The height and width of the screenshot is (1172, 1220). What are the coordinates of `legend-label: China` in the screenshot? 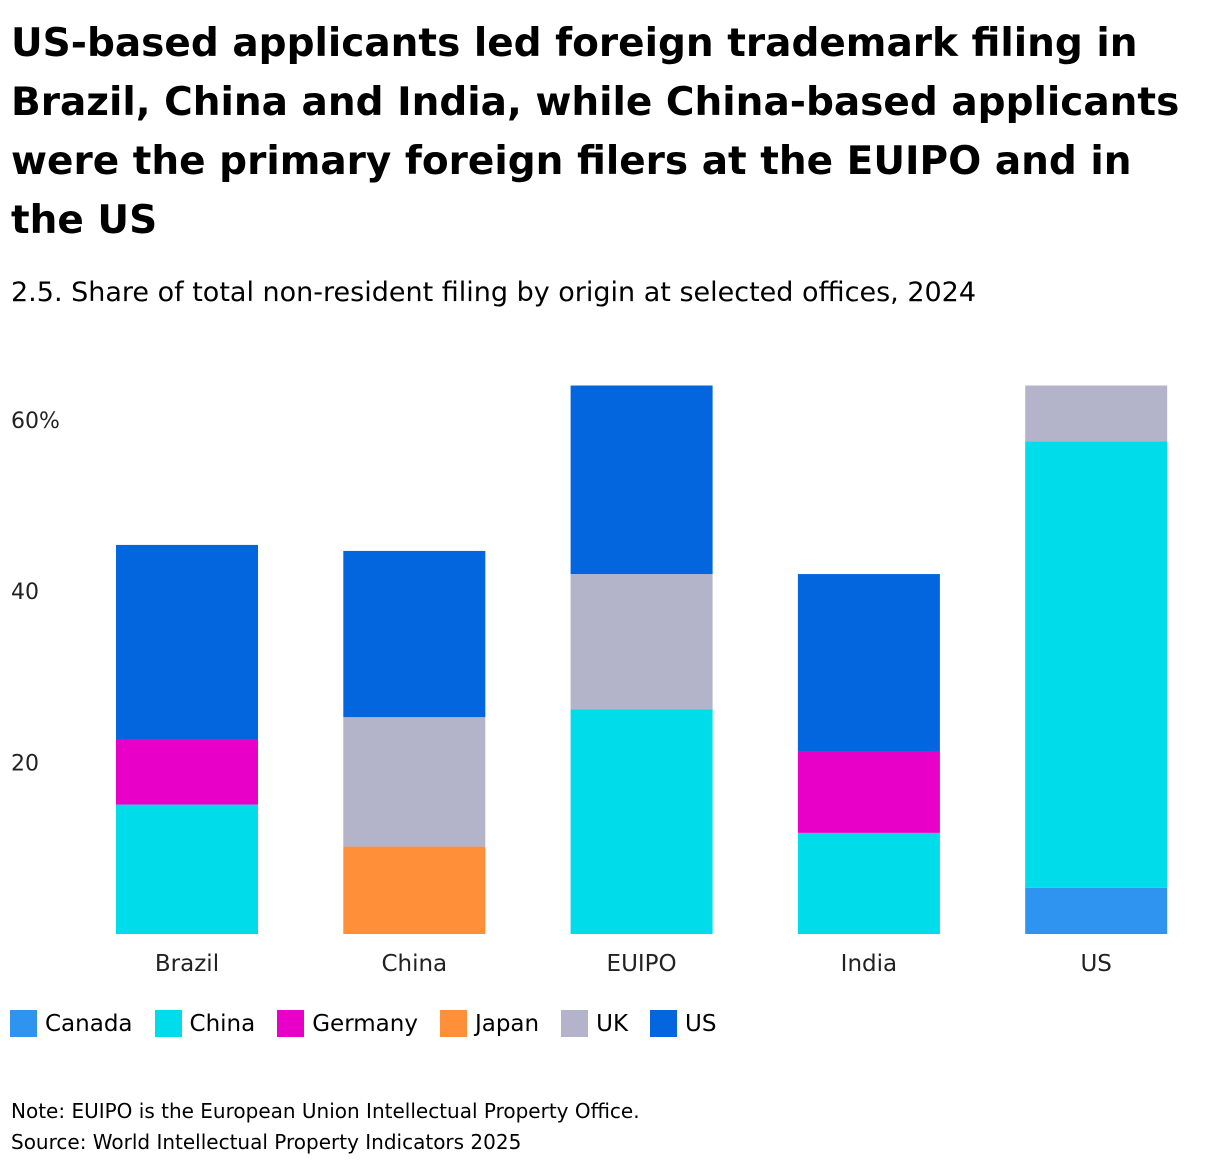 It's located at (222, 1023).